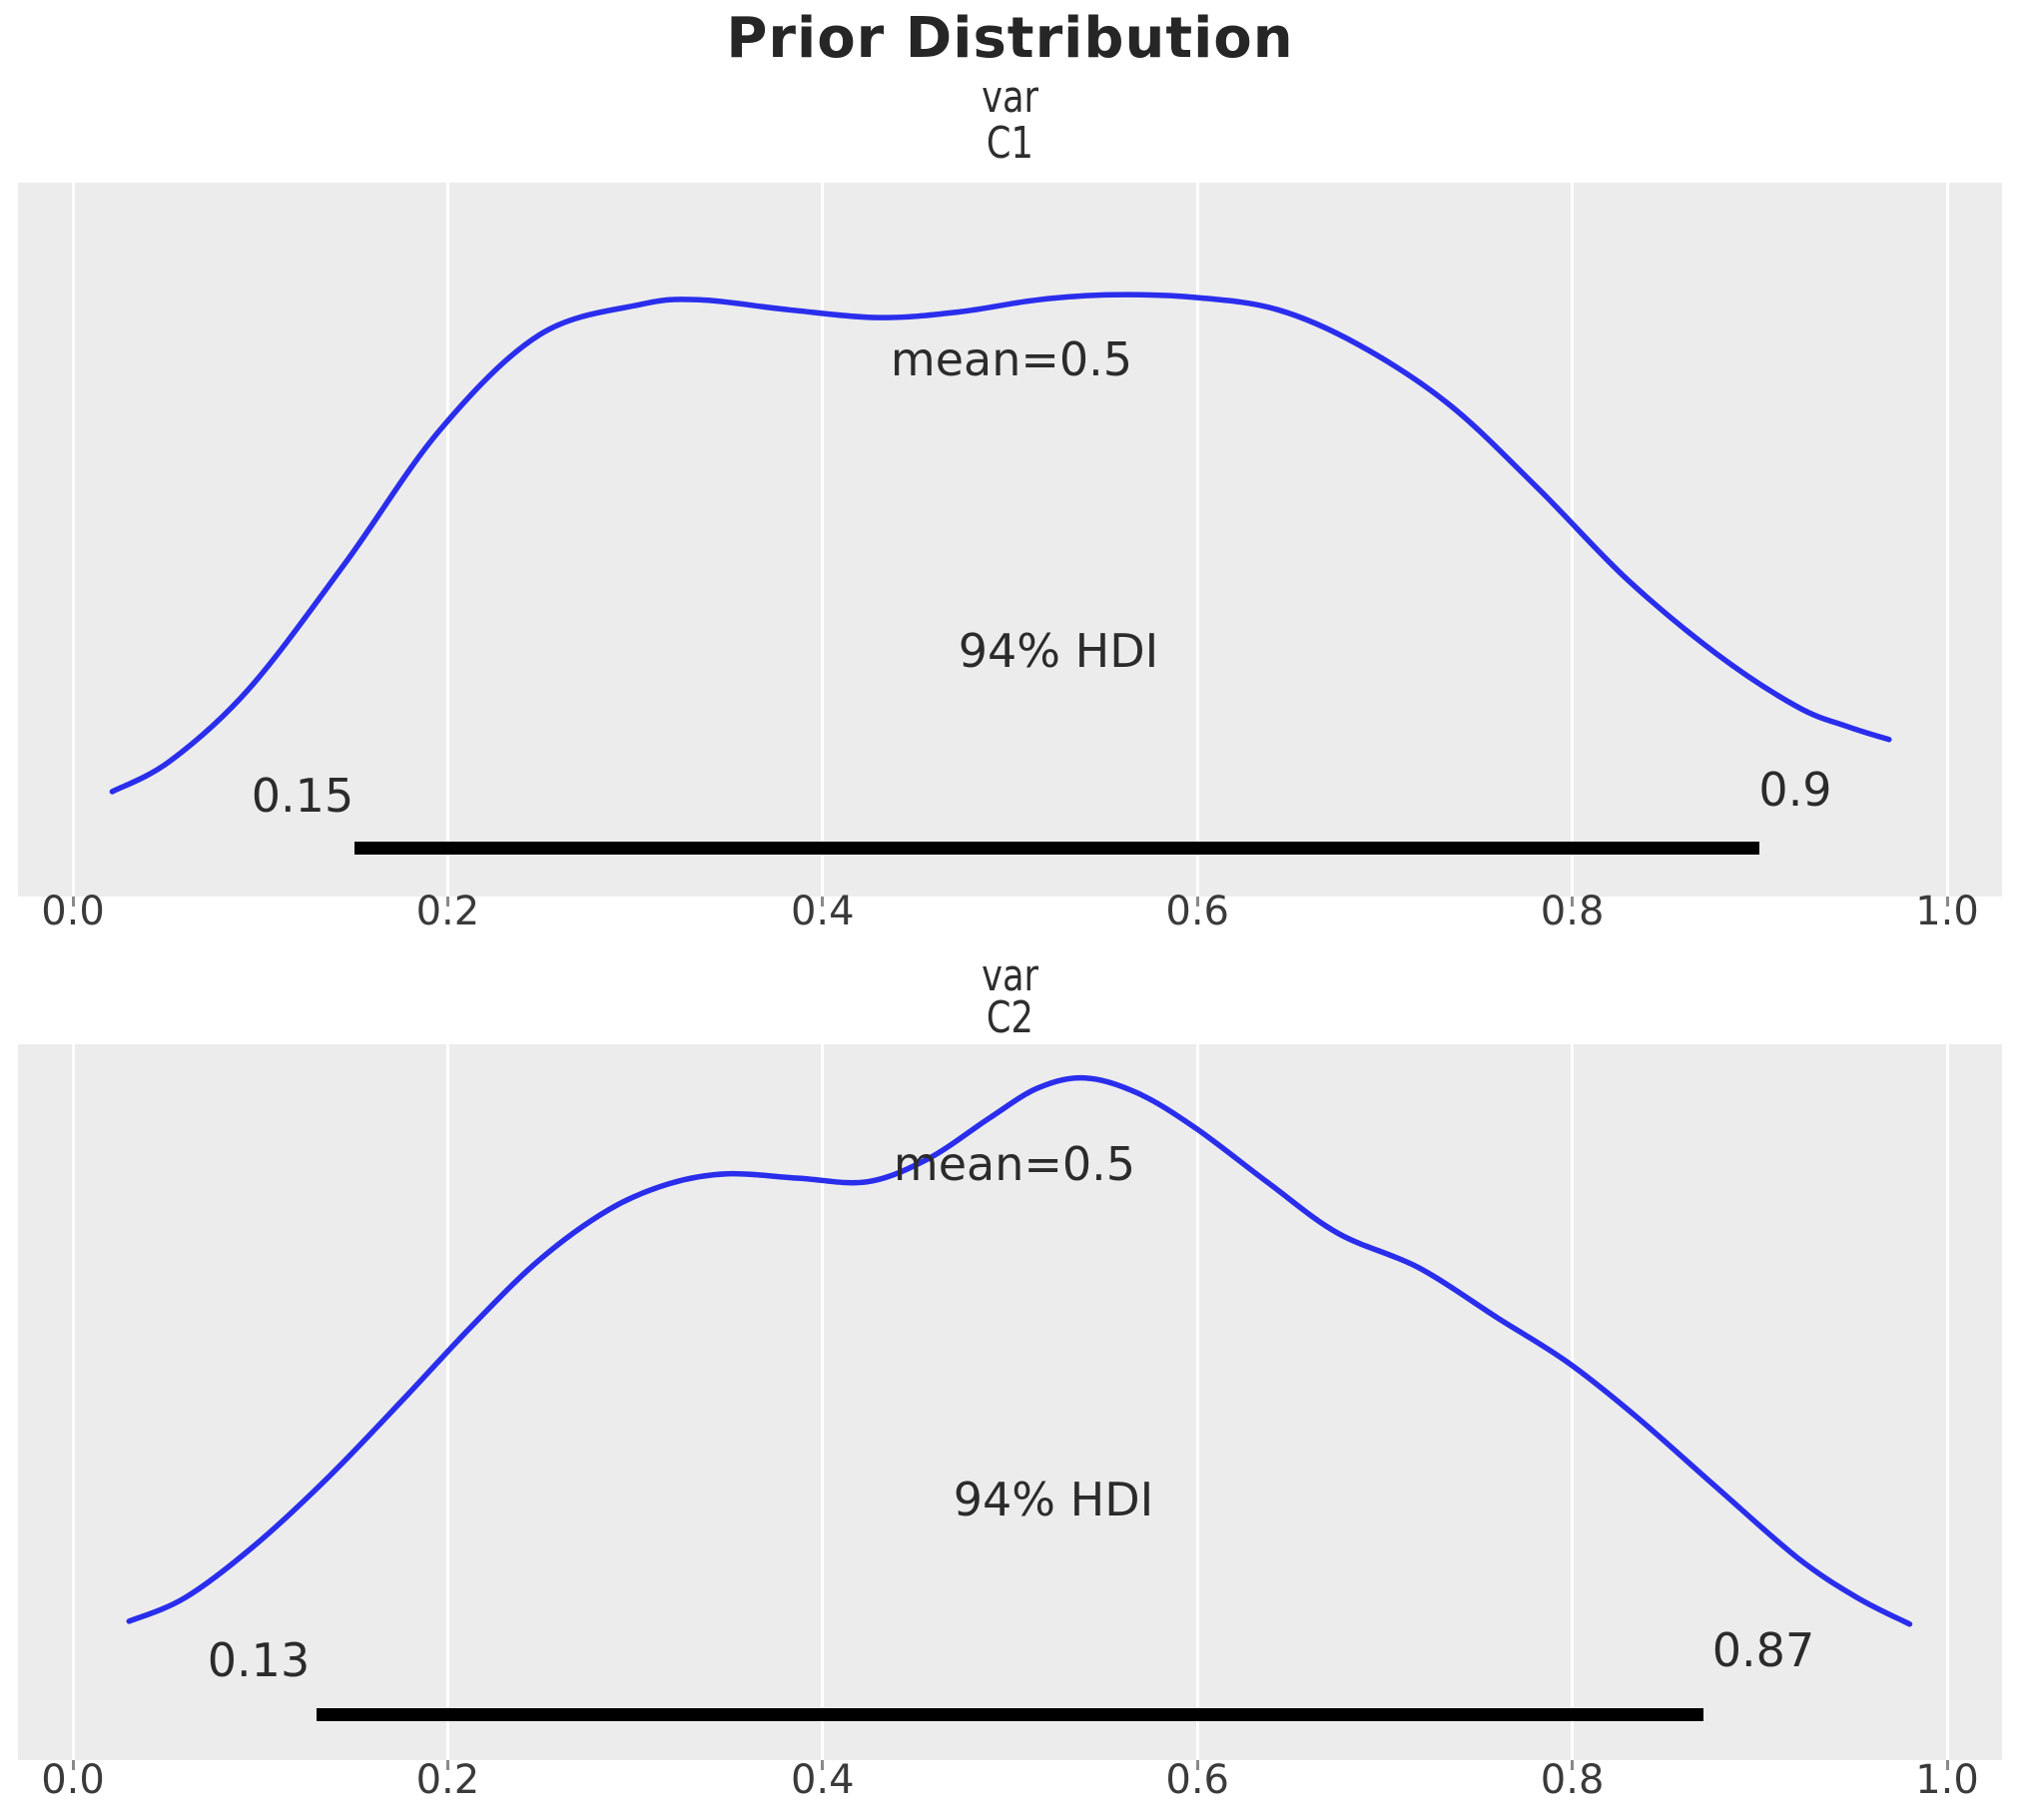 Image resolution: width=2020 pixels, height=1820 pixels. What do you see at coordinates (1010, 38) in the screenshot?
I see `figure-title: Prior Distribution` at bounding box center [1010, 38].